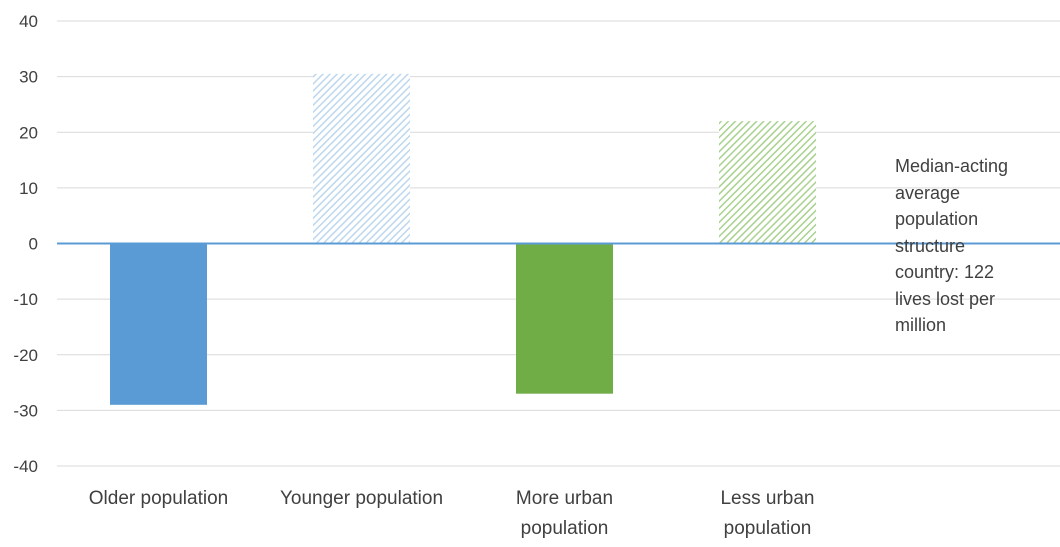 The height and width of the screenshot is (547, 1060). What do you see at coordinates (921, 325) in the screenshot?
I see `annotation-line: million` at bounding box center [921, 325].